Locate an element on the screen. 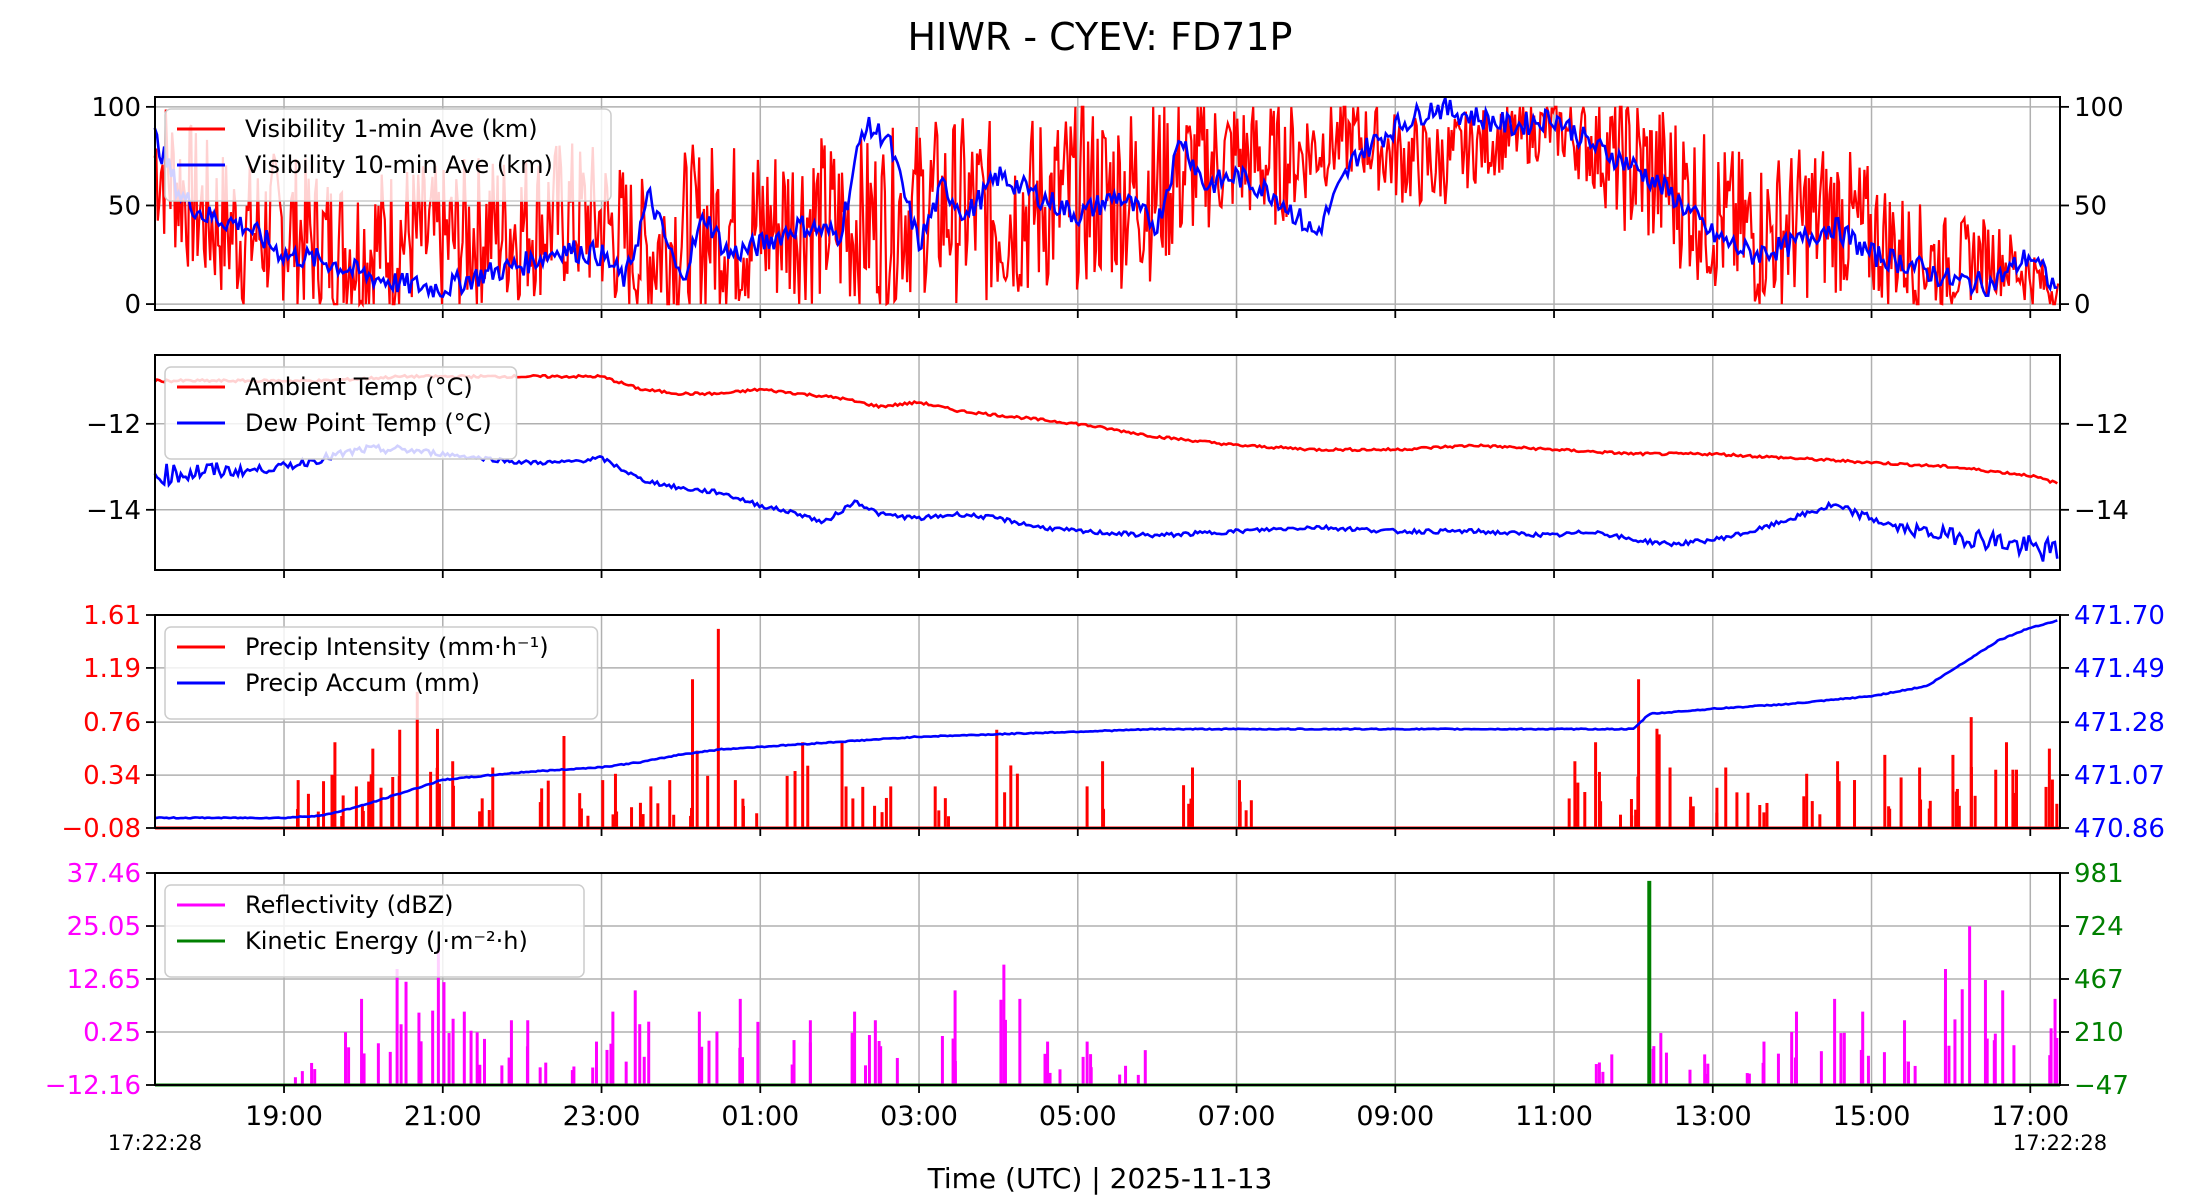  x-tick-label: 17:00 is located at coordinates (2030, 1116).